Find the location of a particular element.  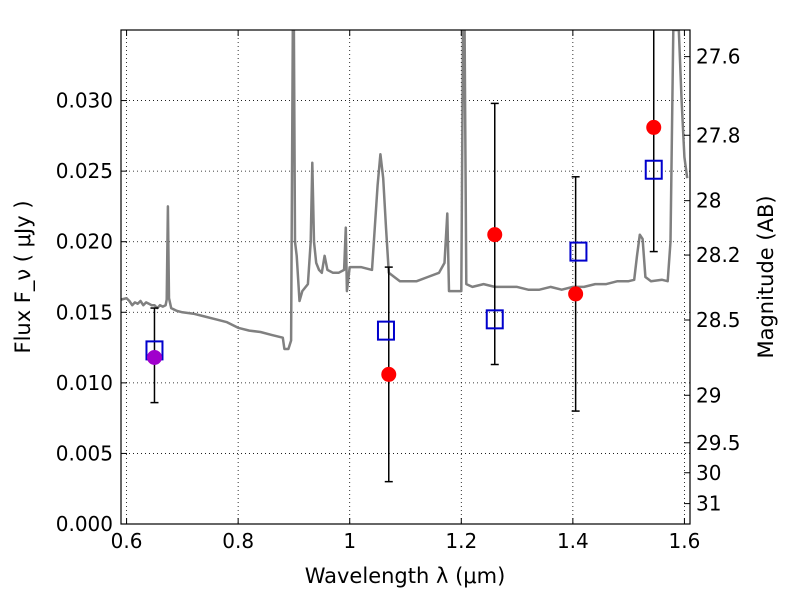

x-tick-label: 1 is located at coordinates (349, 541).